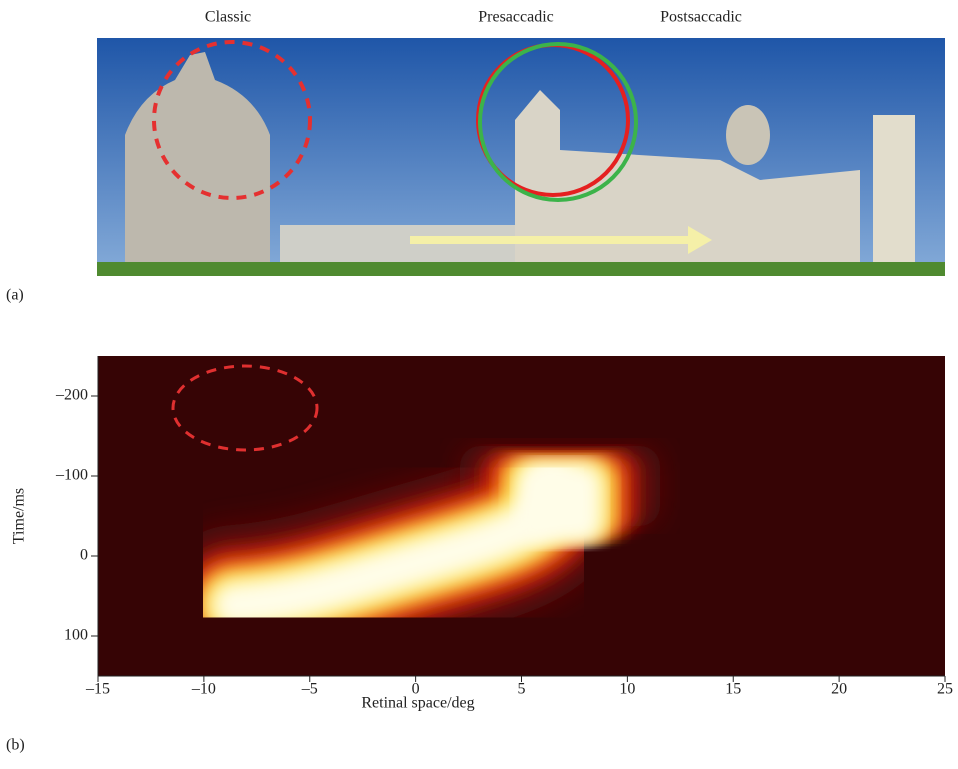 This screenshot has height=769, width=958. I want to click on x-tick-label: 5, so click(522, 689).